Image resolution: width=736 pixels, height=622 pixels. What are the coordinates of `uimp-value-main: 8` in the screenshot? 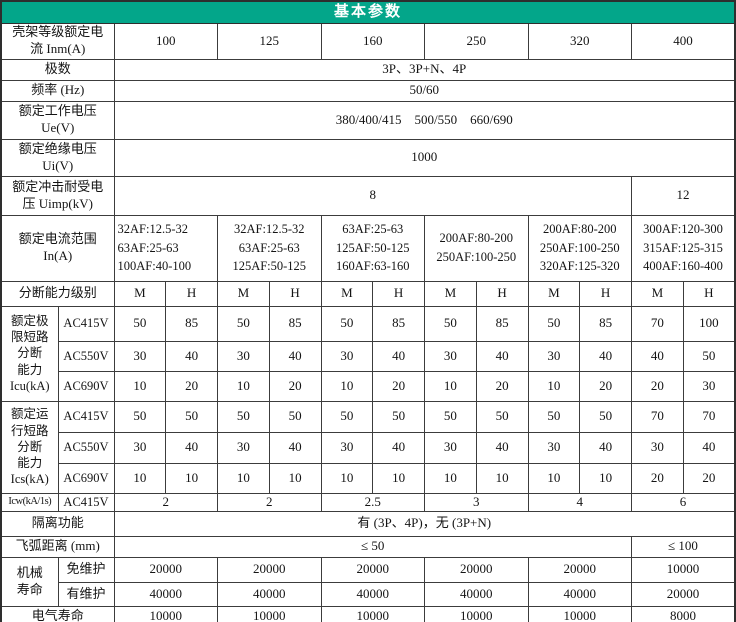 It's located at (372, 195).